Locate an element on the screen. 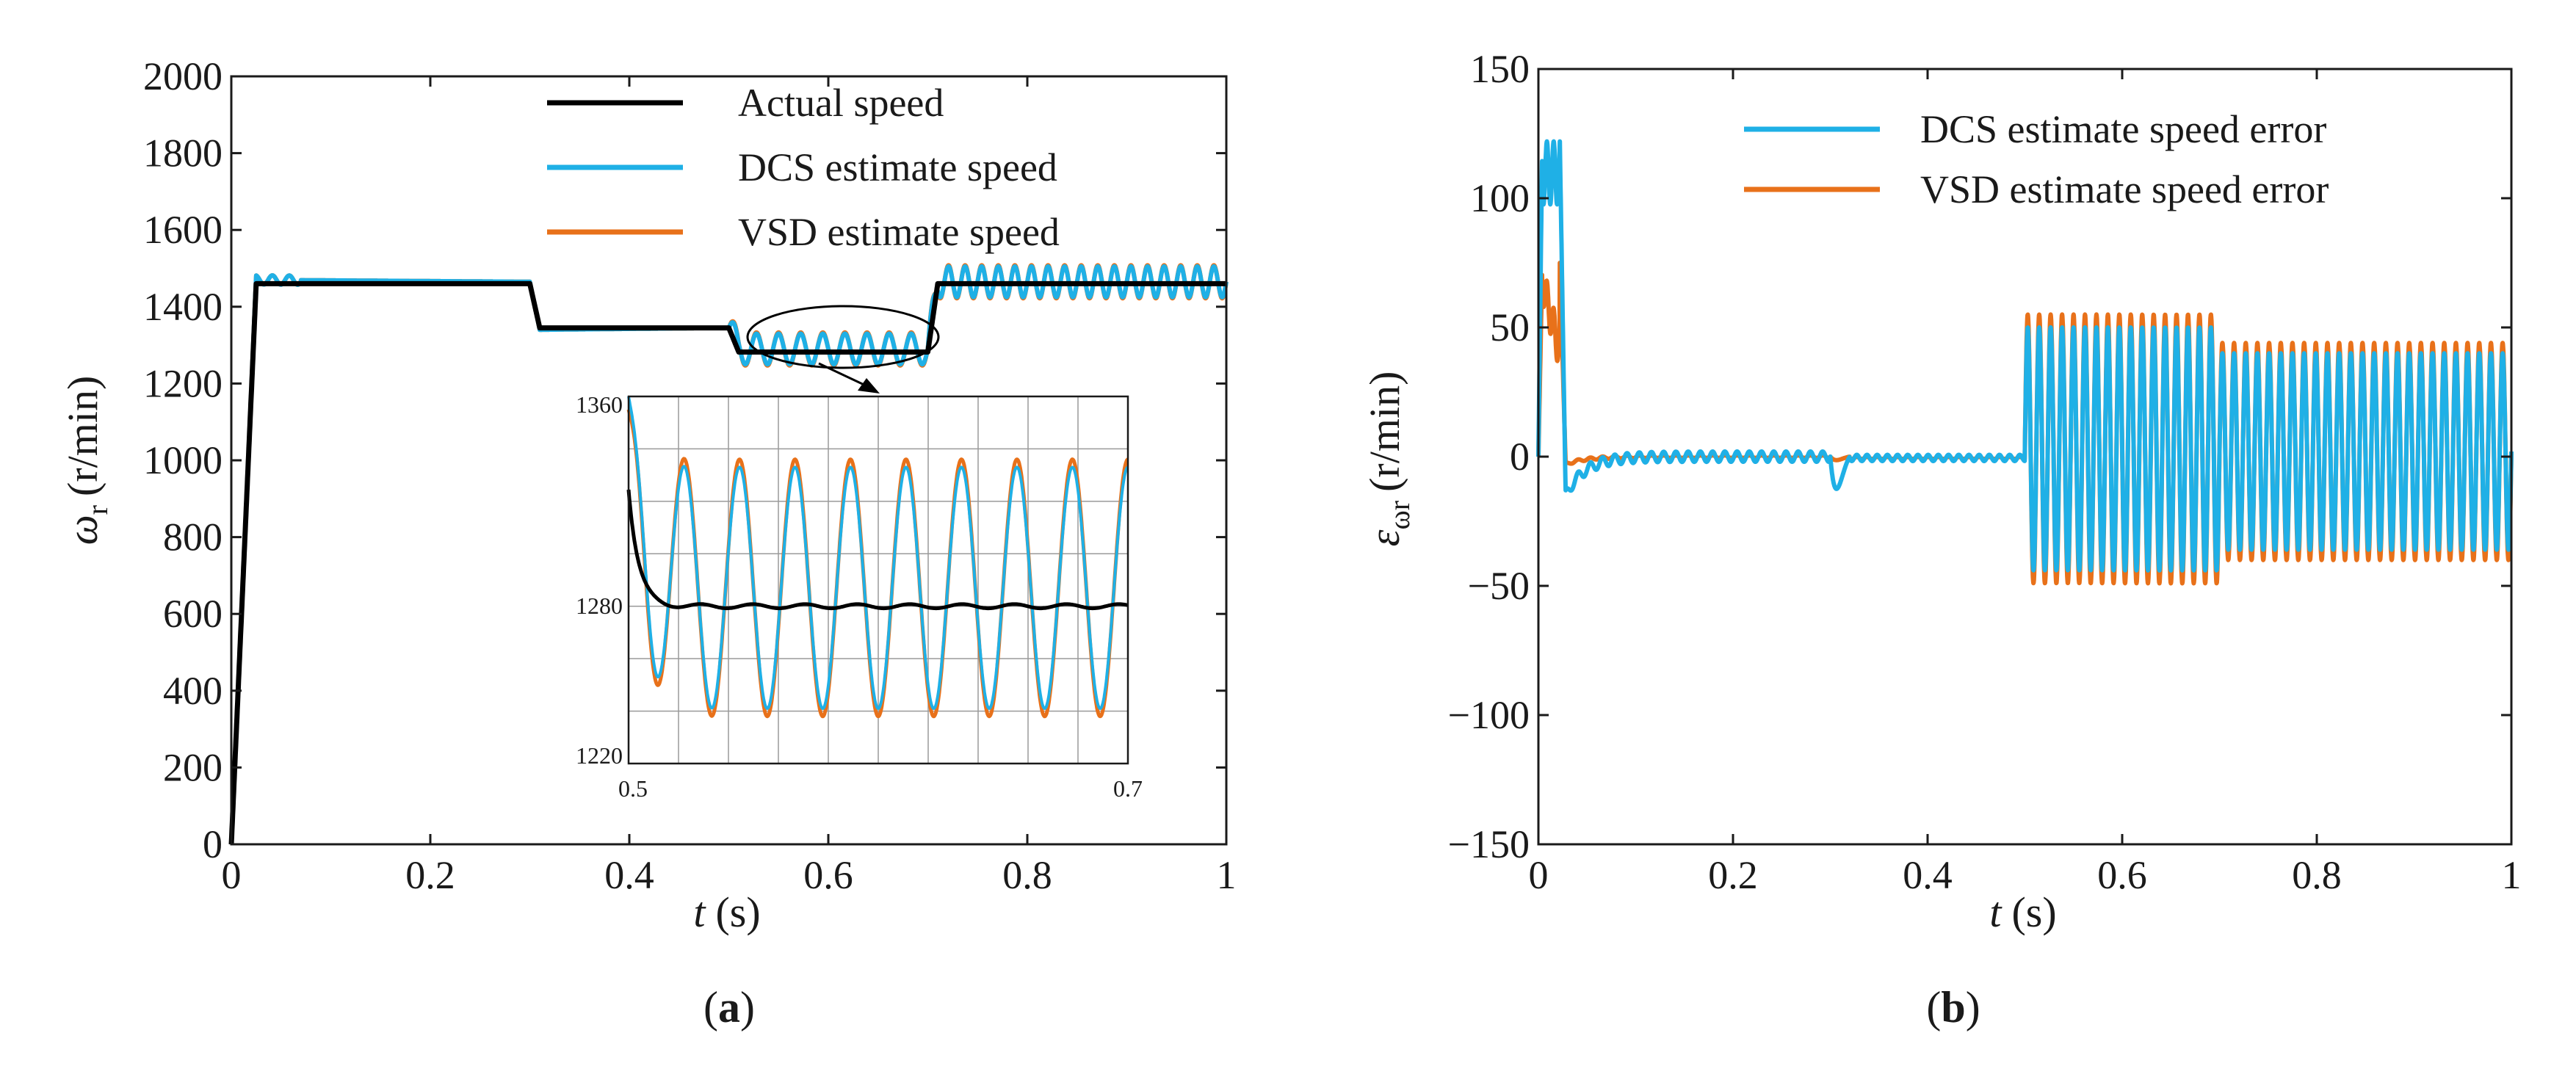 Image resolution: width=2576 pixels, height=1066 pixels. chart-b-xtick-label: 0 is located at coordinates (1539, 875).